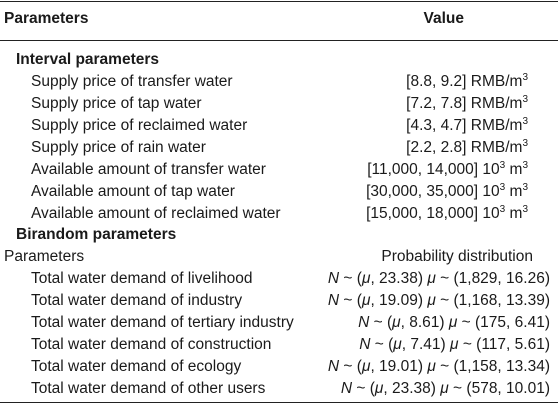 The width and height of the screenshot is (558, 404). I want to click on value-text: [11,000, 14,000] 10, so click(433, 169).